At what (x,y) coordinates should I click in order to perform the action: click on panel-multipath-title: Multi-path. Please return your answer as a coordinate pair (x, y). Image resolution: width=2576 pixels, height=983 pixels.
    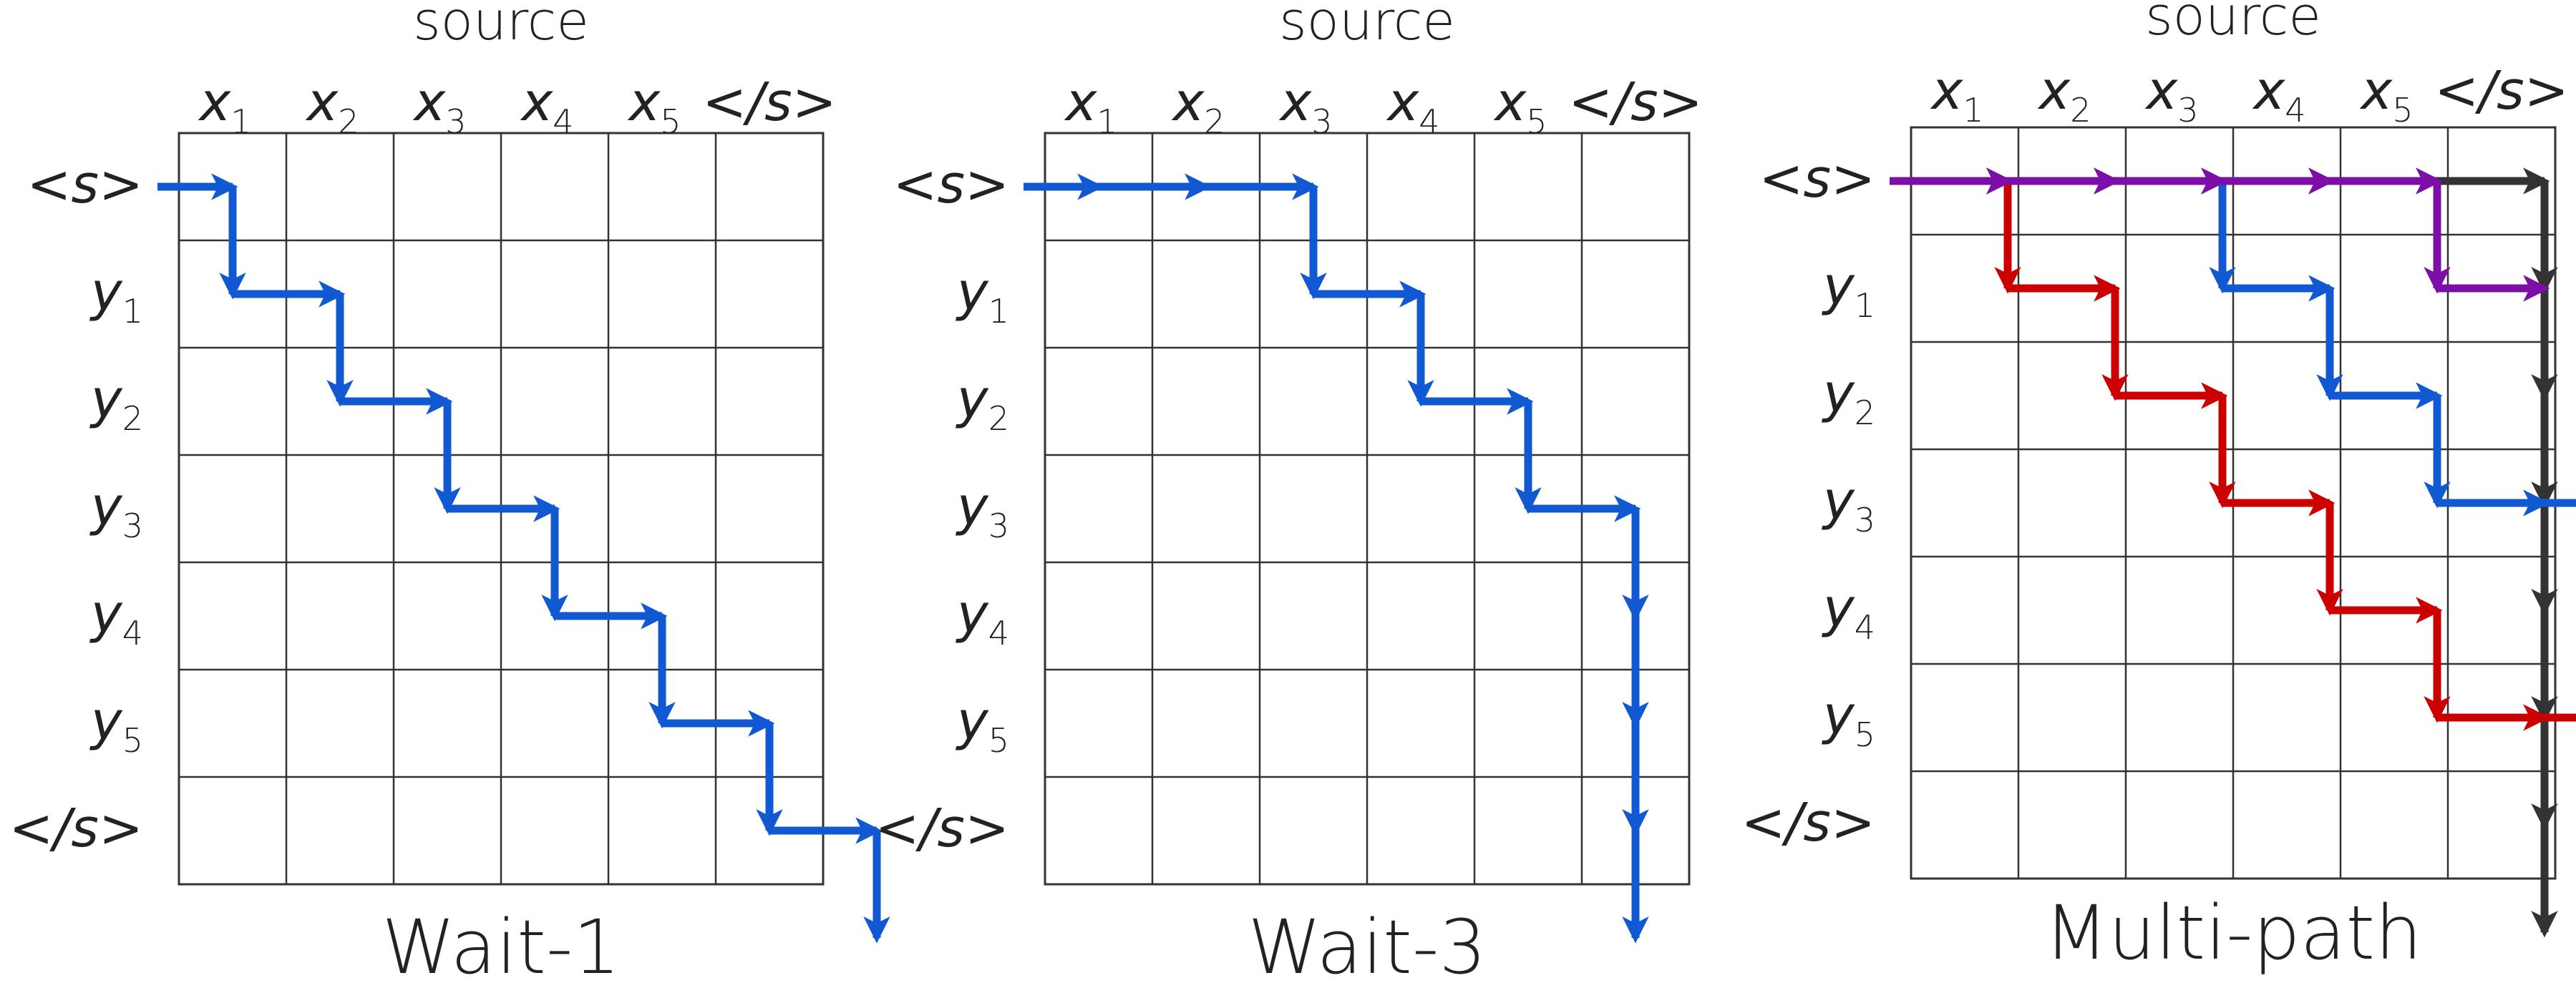
    Looking at the image, I should click on (2233, 933).